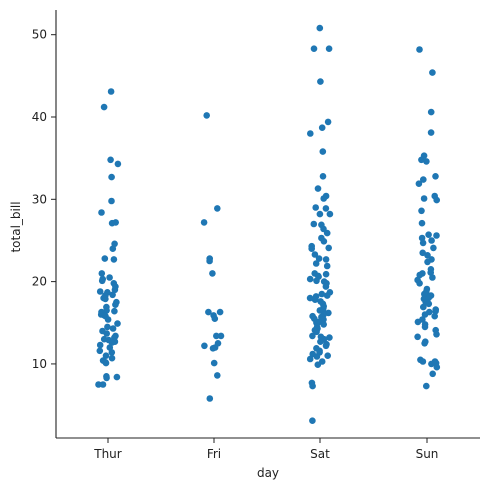  I want to click on y-tick-label: 30, so click(39, 199).